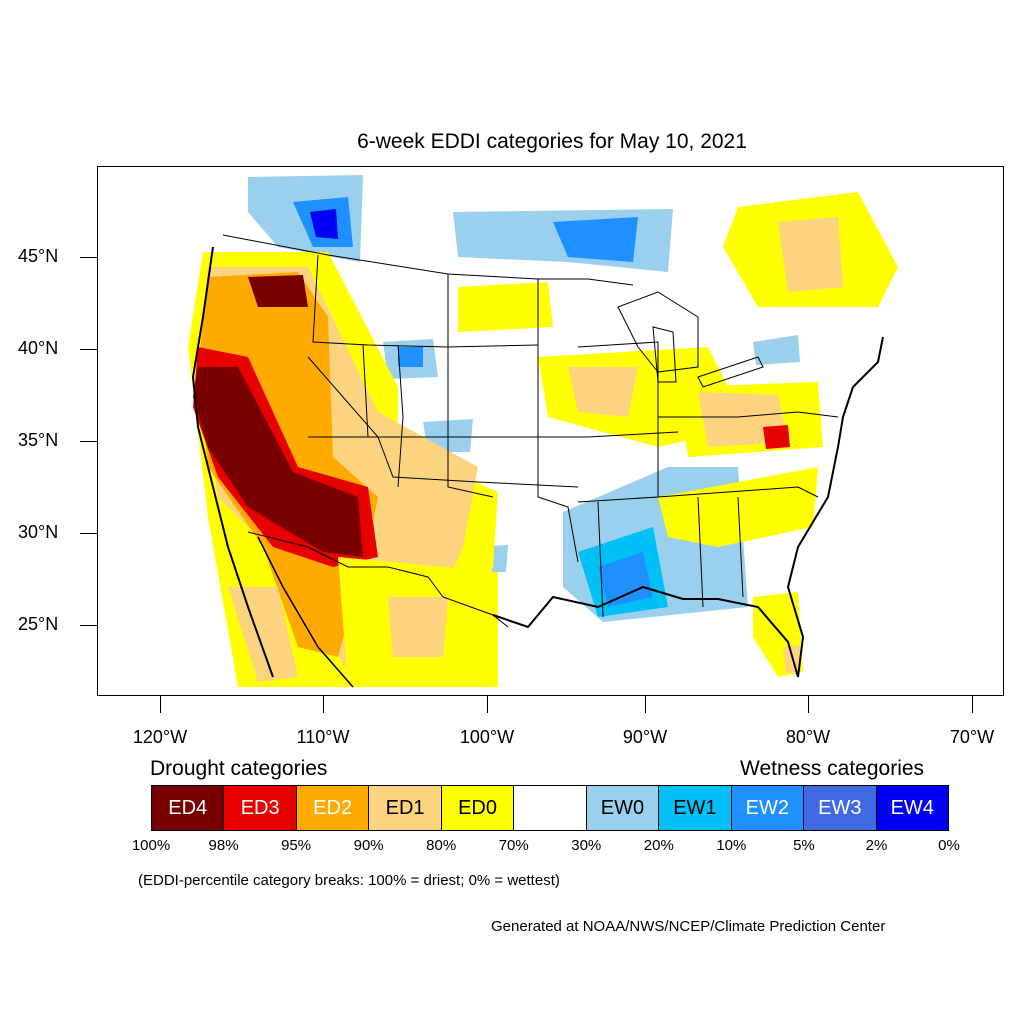 This screenshot has height=1024, width=1024. I want to click on legend-cell-neutral, so click(550, 808).